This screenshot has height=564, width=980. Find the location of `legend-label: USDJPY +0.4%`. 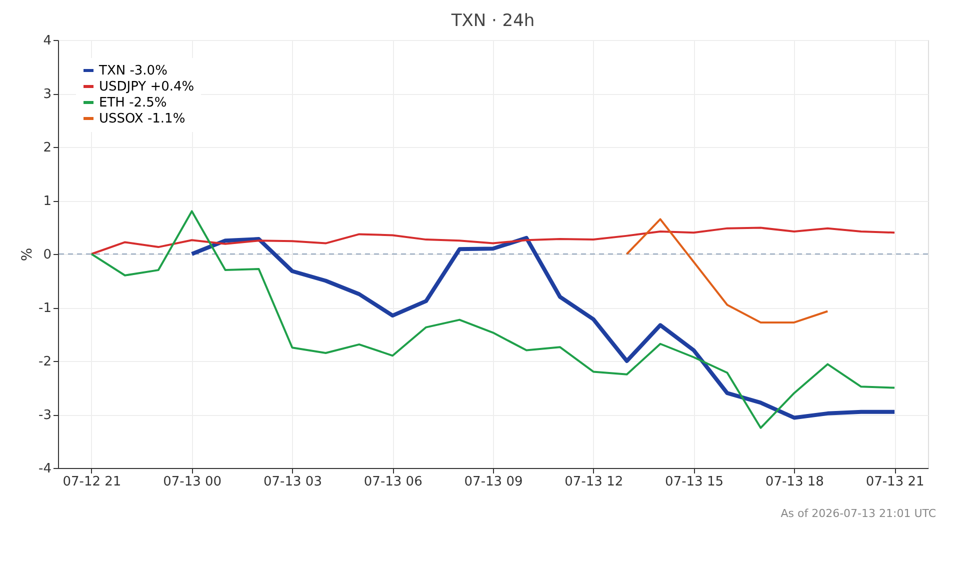

legend-label: USDJPY +0.4% is located at coordinates (146, 87).